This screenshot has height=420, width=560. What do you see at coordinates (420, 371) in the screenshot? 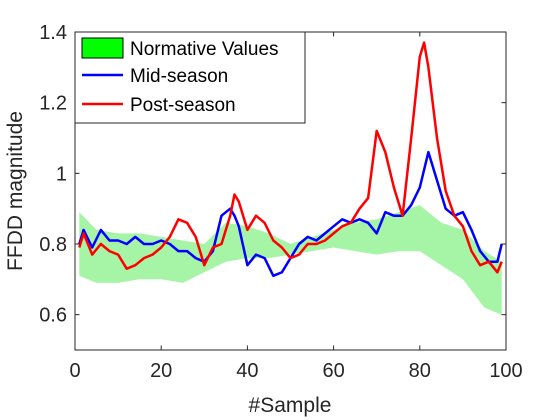
I see `x-tick-label: 80` at bounding box center [420, 371].